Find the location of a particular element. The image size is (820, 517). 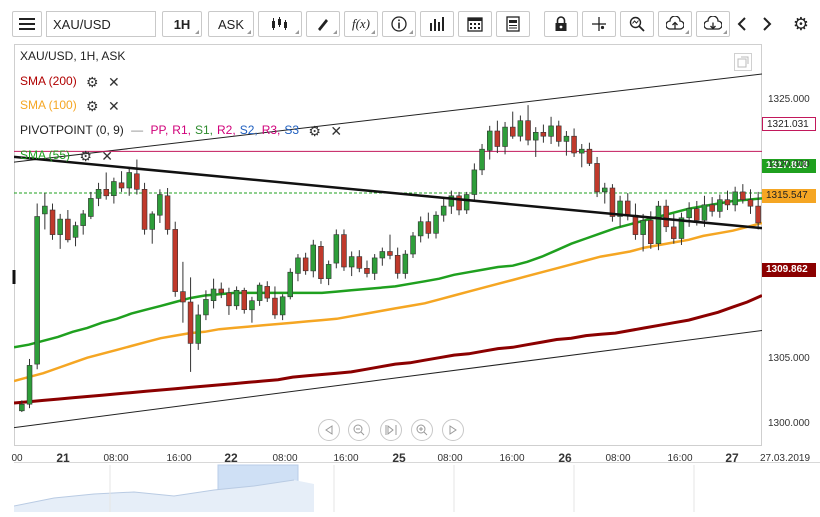

calendar-button is located at coordinates (475, 24).